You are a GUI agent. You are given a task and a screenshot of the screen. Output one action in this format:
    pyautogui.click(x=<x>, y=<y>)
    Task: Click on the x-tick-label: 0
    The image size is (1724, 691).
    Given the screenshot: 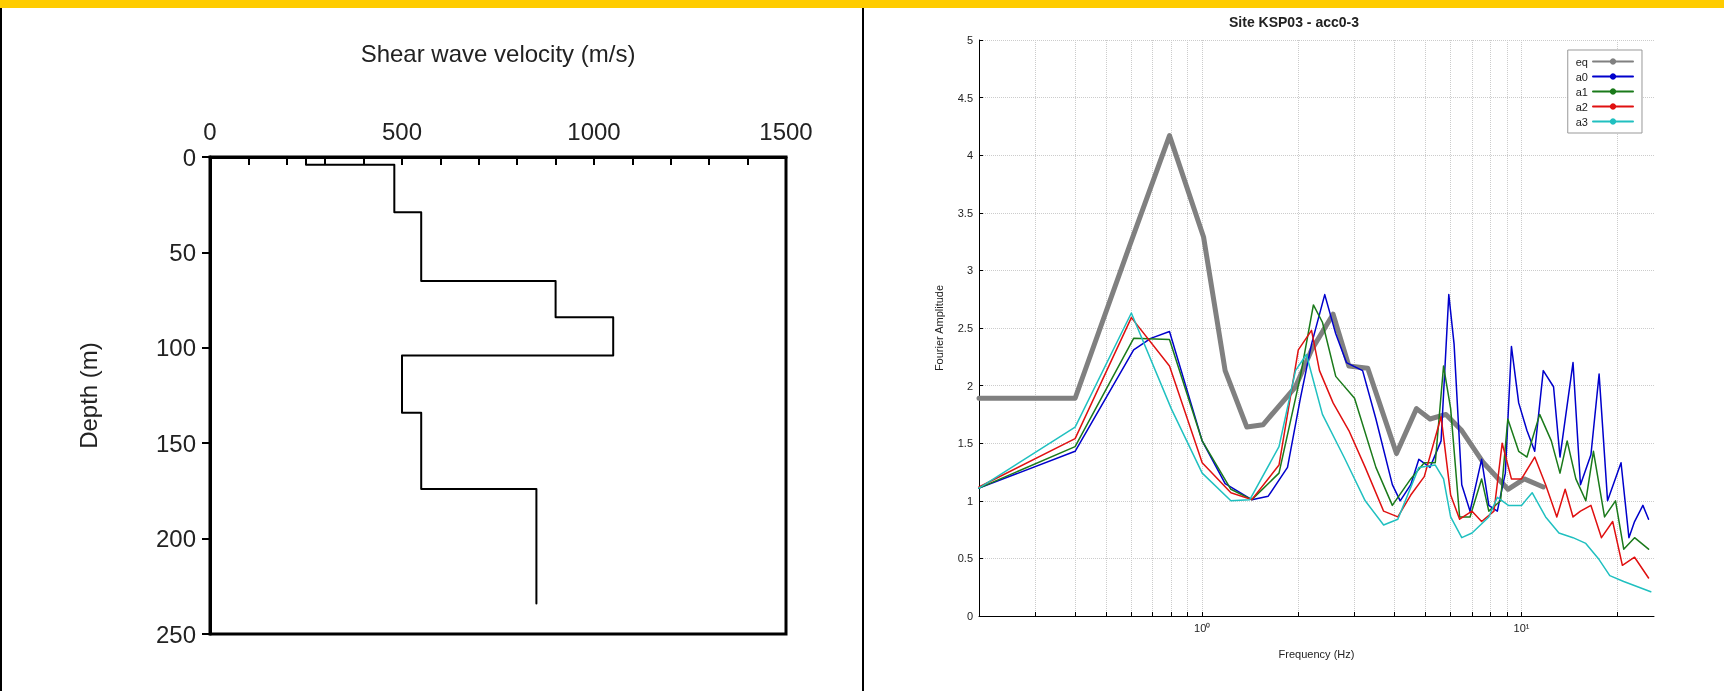 What is the action you would take?
    pyautogui.click(x=210, y=131)
    